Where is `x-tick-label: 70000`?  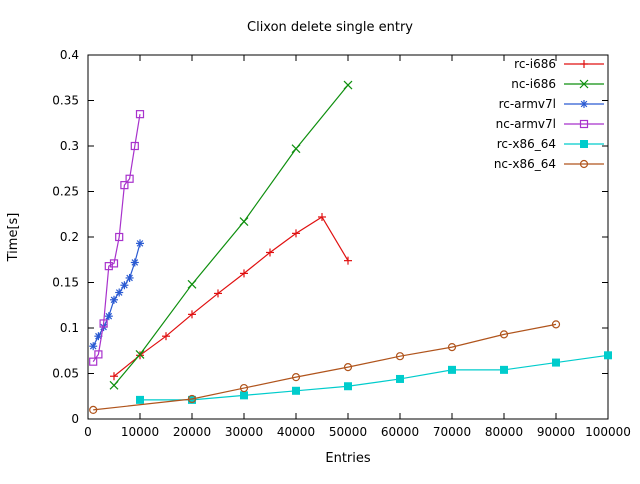
x-tick-label: 70000 is located at coordinates (452, 432).